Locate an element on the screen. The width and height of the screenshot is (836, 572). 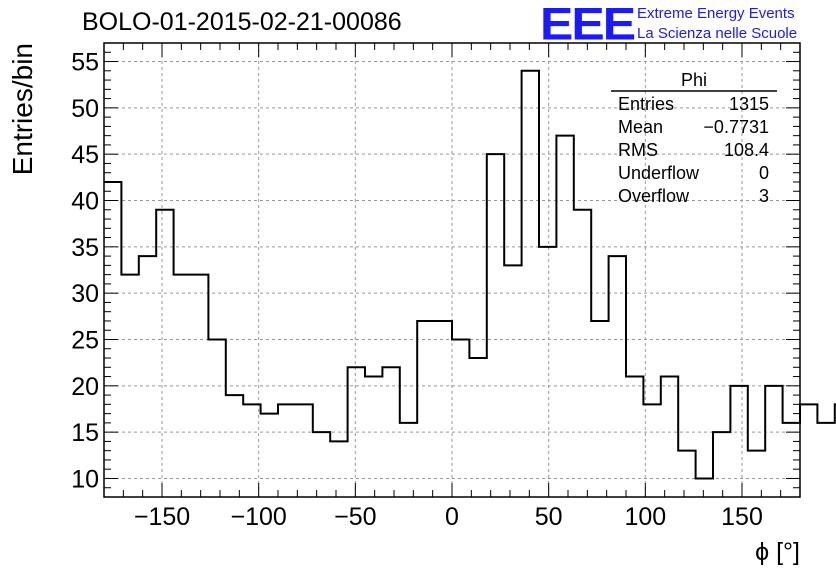
y-tick-label: 25 is located at coordinates (85, 340).